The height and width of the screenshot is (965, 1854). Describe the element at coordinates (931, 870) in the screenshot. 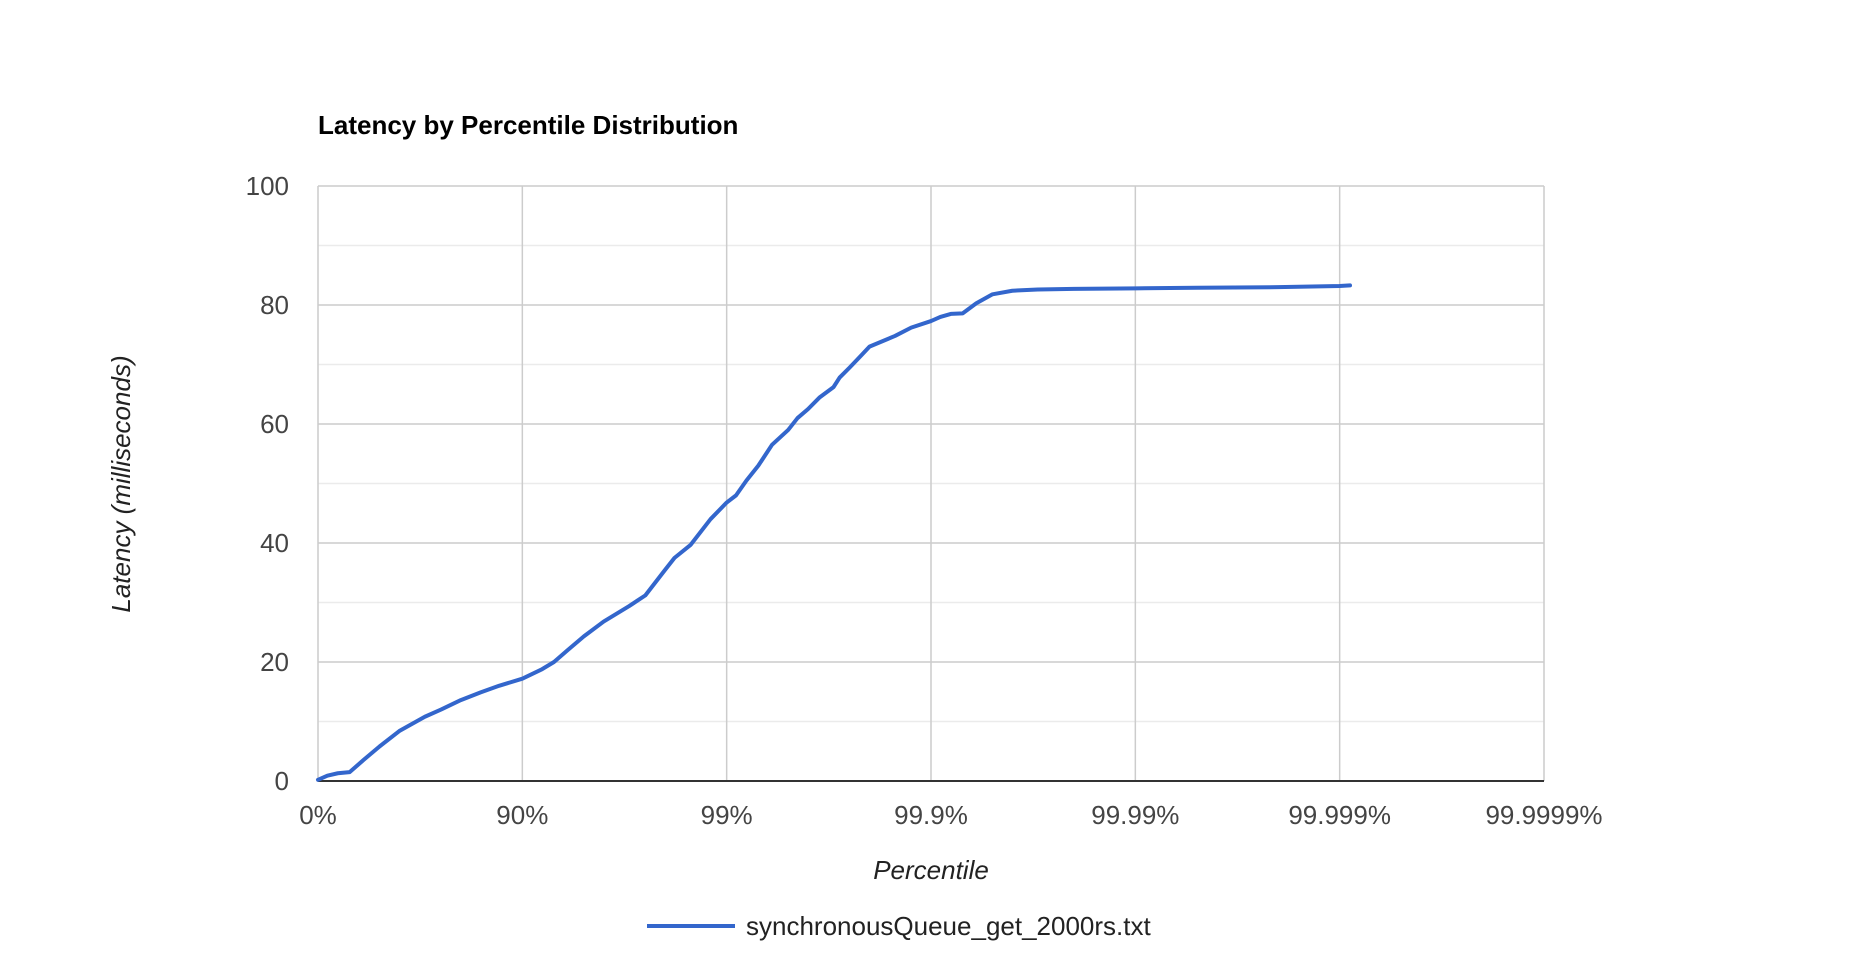

I see `x-axis-title: Percentile` at that location.